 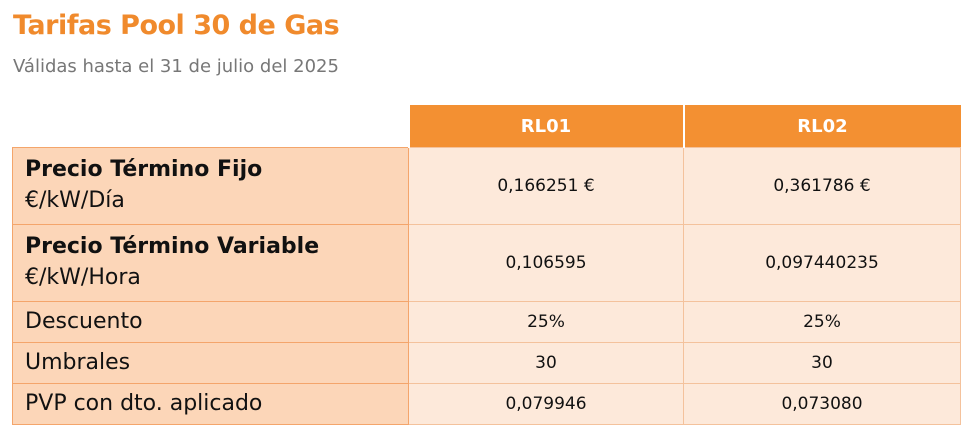 I want to click on row-label: Umbrales, so click(x=78, y=362).